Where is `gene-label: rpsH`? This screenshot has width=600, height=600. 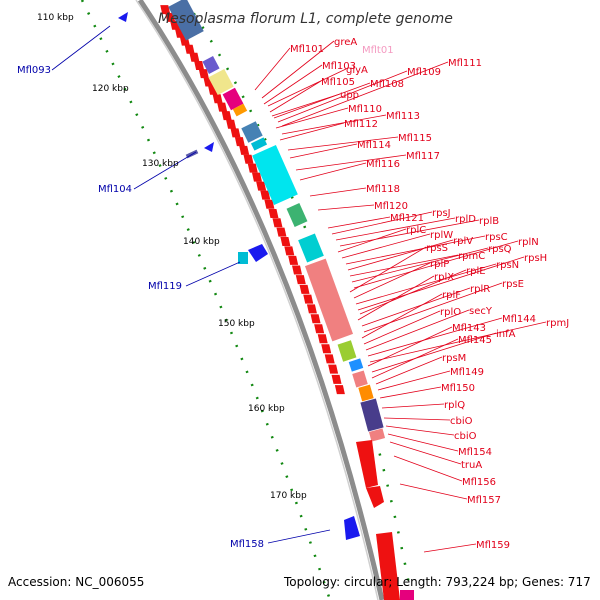 gene-label: rpsH is located at coordinates (535, 258).